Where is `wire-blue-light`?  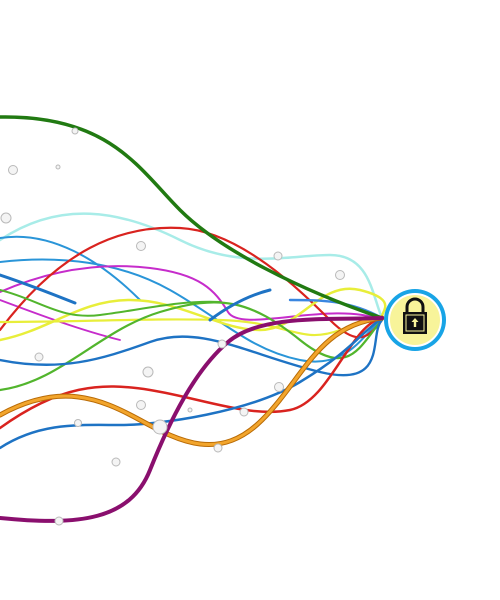
wire-blue-light is located at coordinates (70, 268).